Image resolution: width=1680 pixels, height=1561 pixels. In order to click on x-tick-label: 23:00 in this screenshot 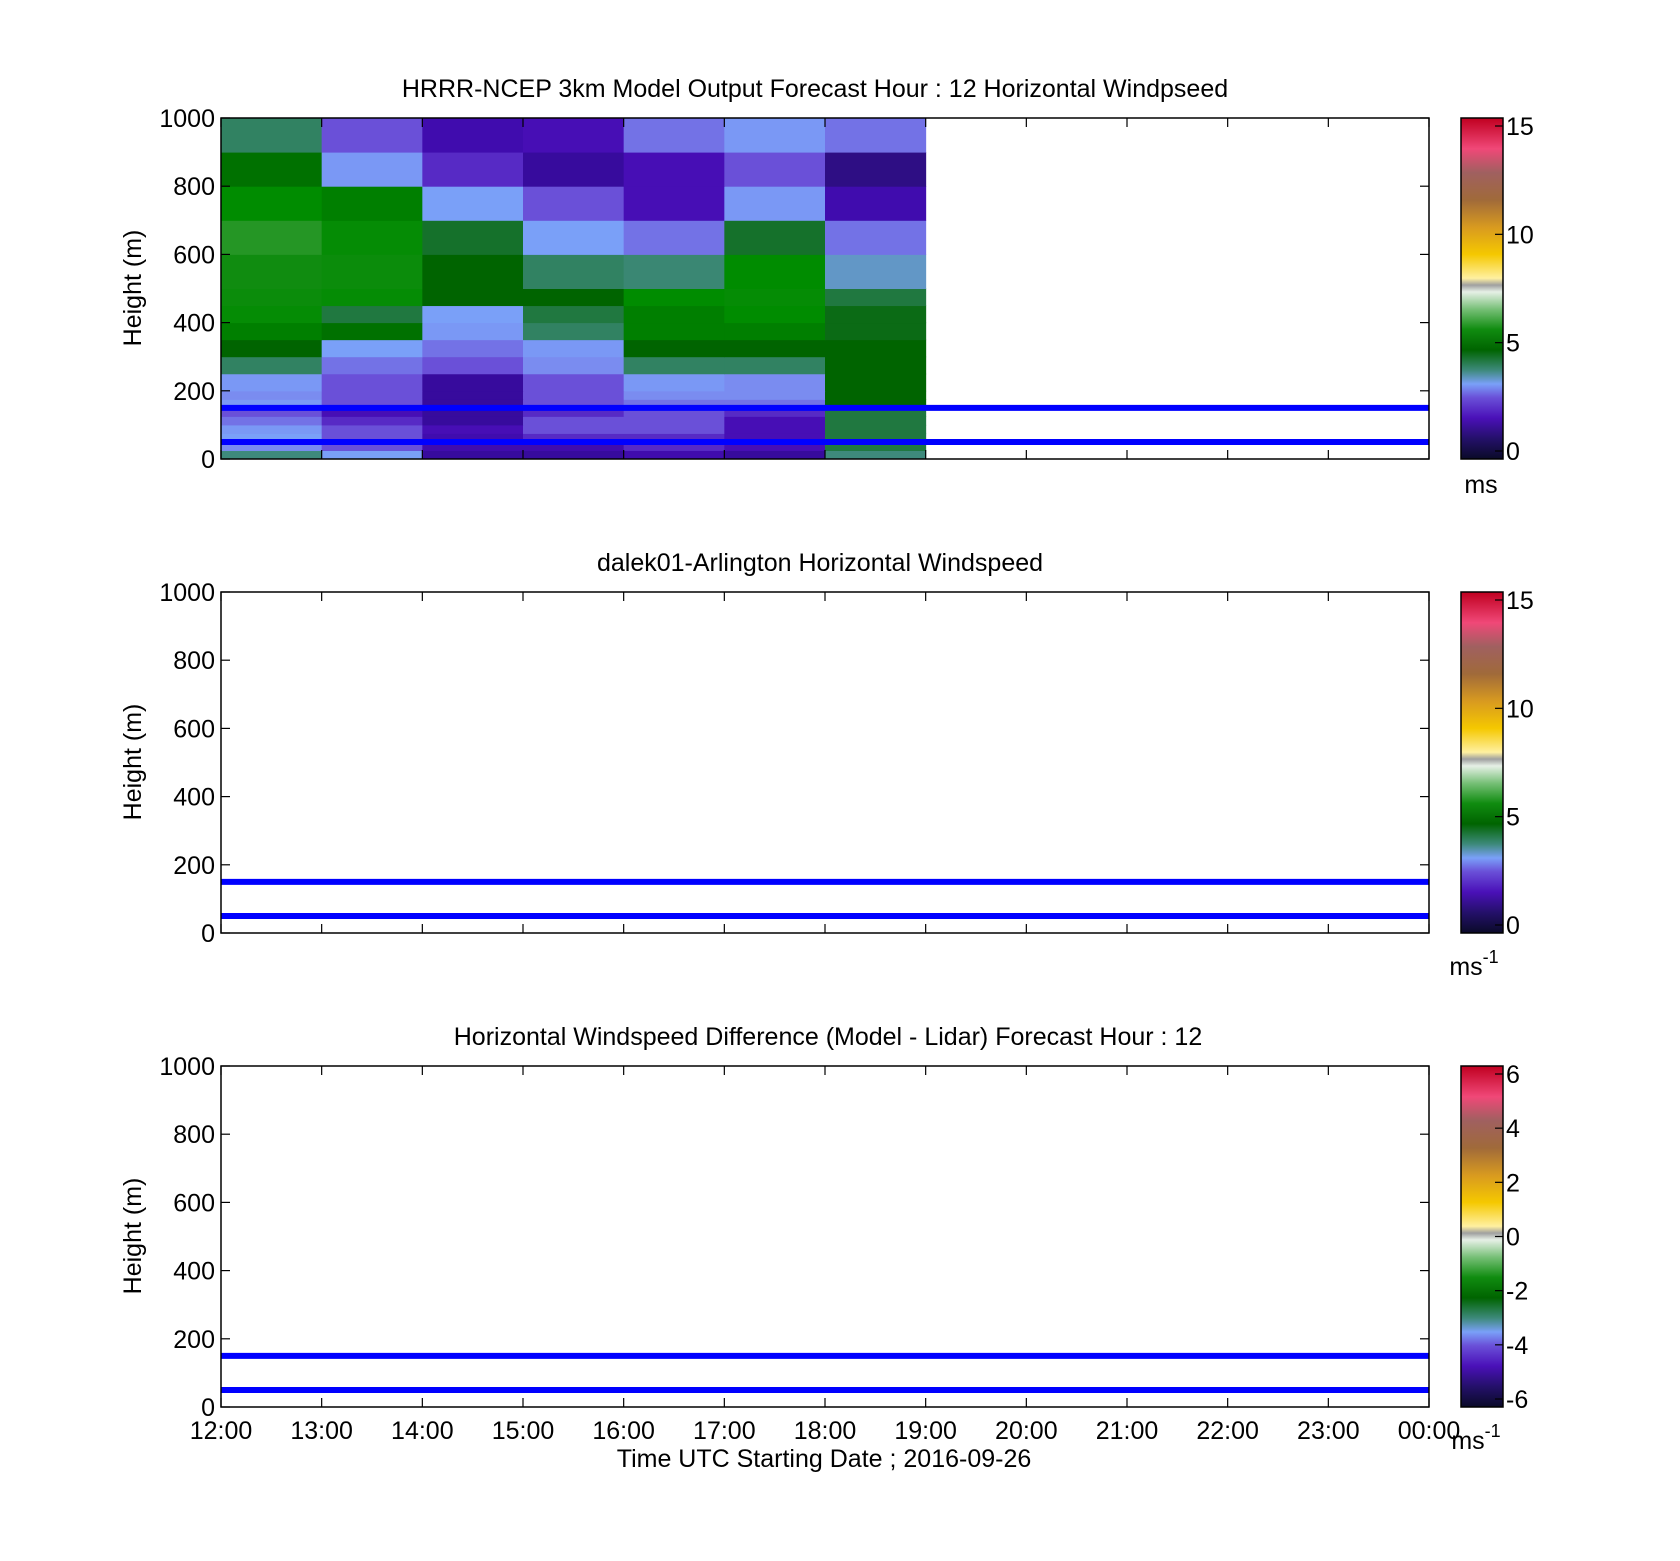, I will do `click(1328, 1431)`.